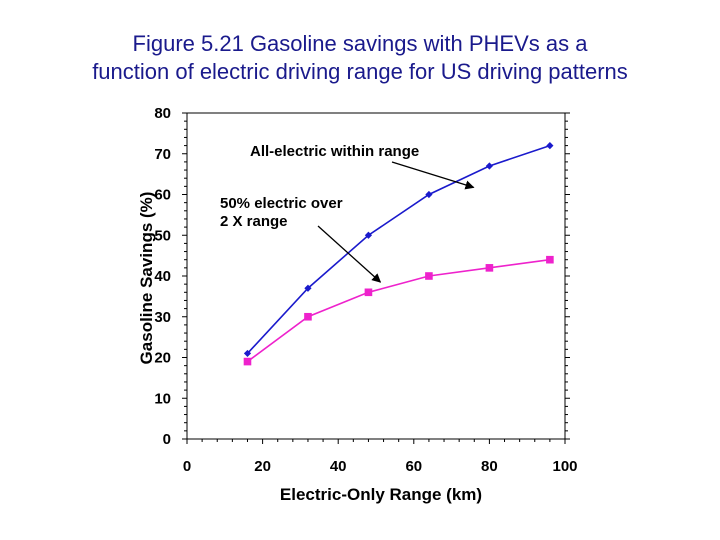  I want to click on y-tick-label: 20, so click(162, 358).